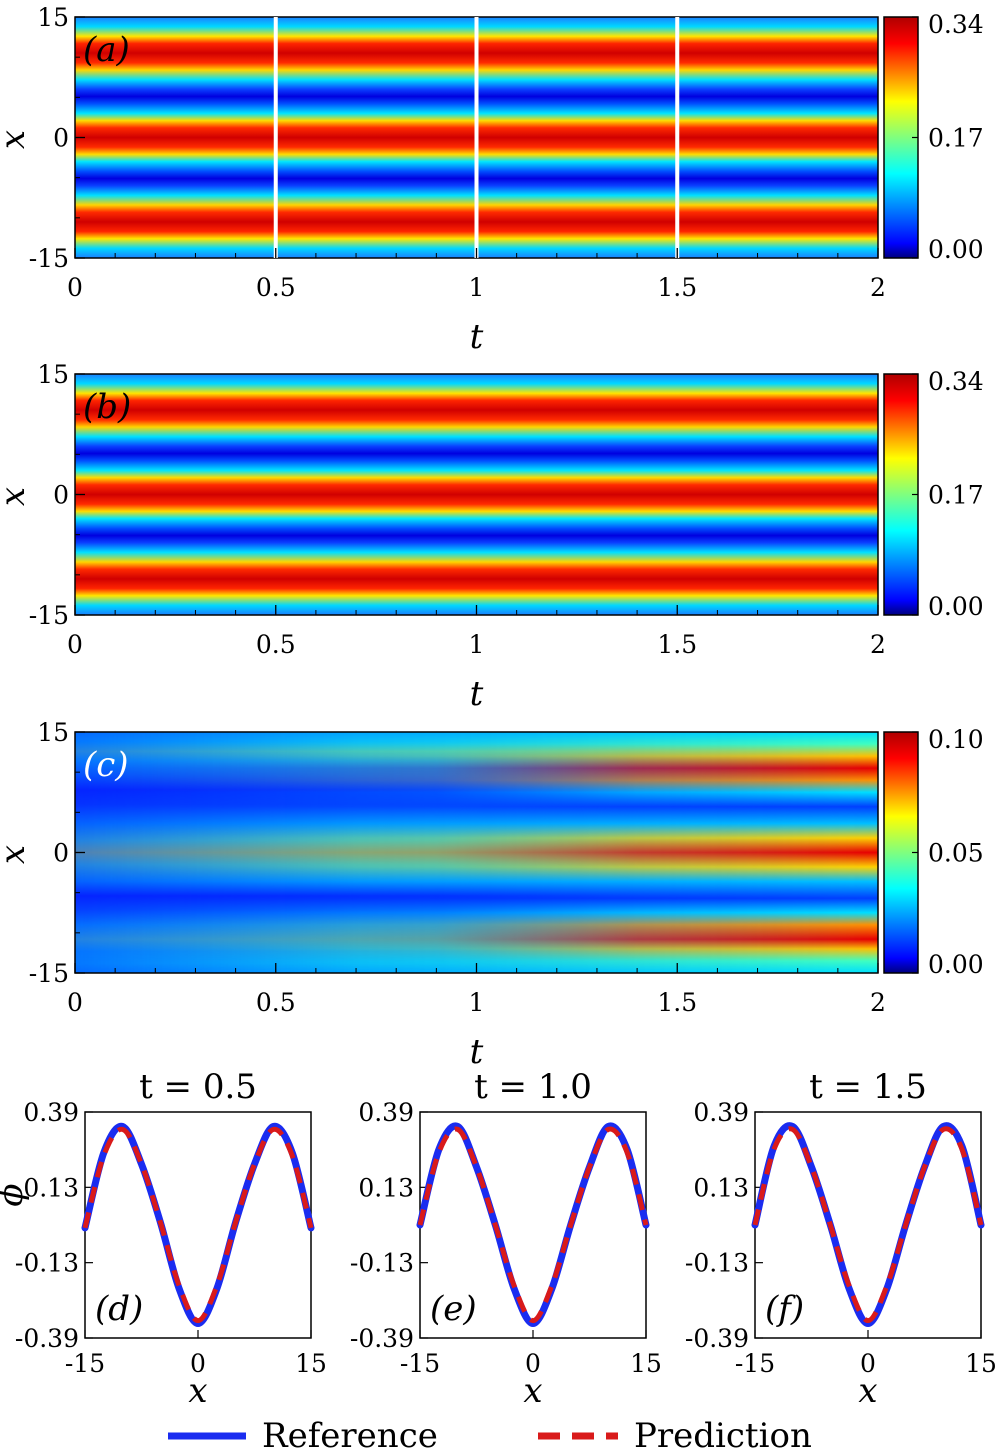 Image resolution: width=997 pixels, height=1451 pixels. I want to click on panel-label: (c), so click(106, 765).